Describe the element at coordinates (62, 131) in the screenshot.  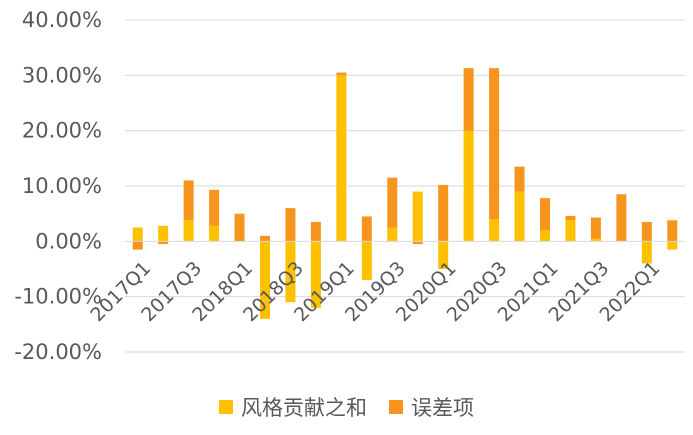
I see `y-tick-label: 20.00%` at that location.